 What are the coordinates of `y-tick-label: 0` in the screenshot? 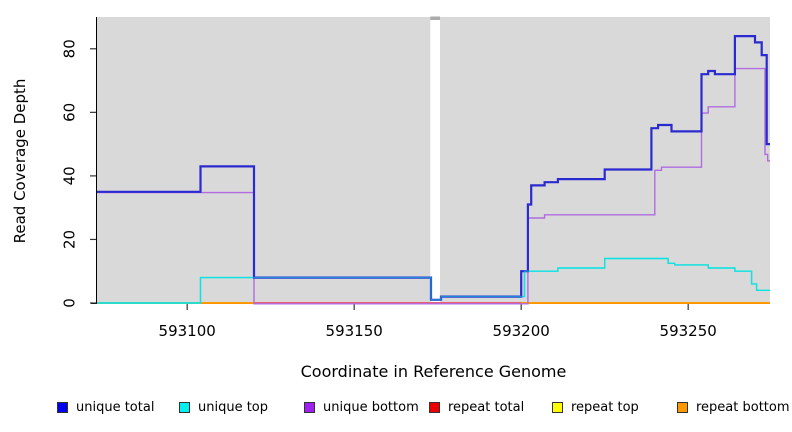 It's located at (70, 303).